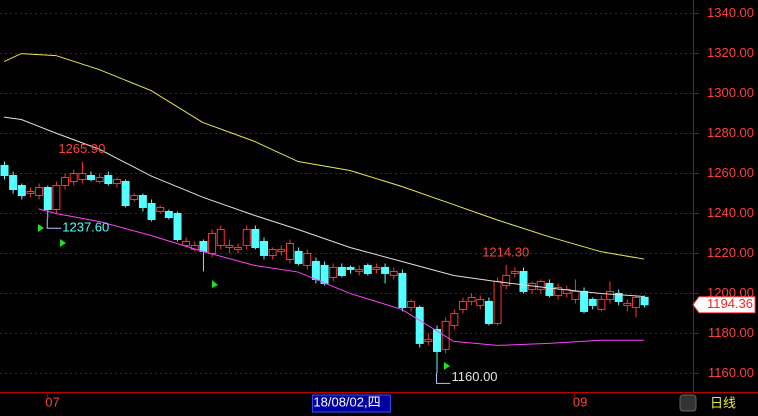 The image size is (758, 416). What do you see at coordinates (730, 292) in the screenshot?
I see `y-tick-label: 1200.00` at bounding box center [730, 292].